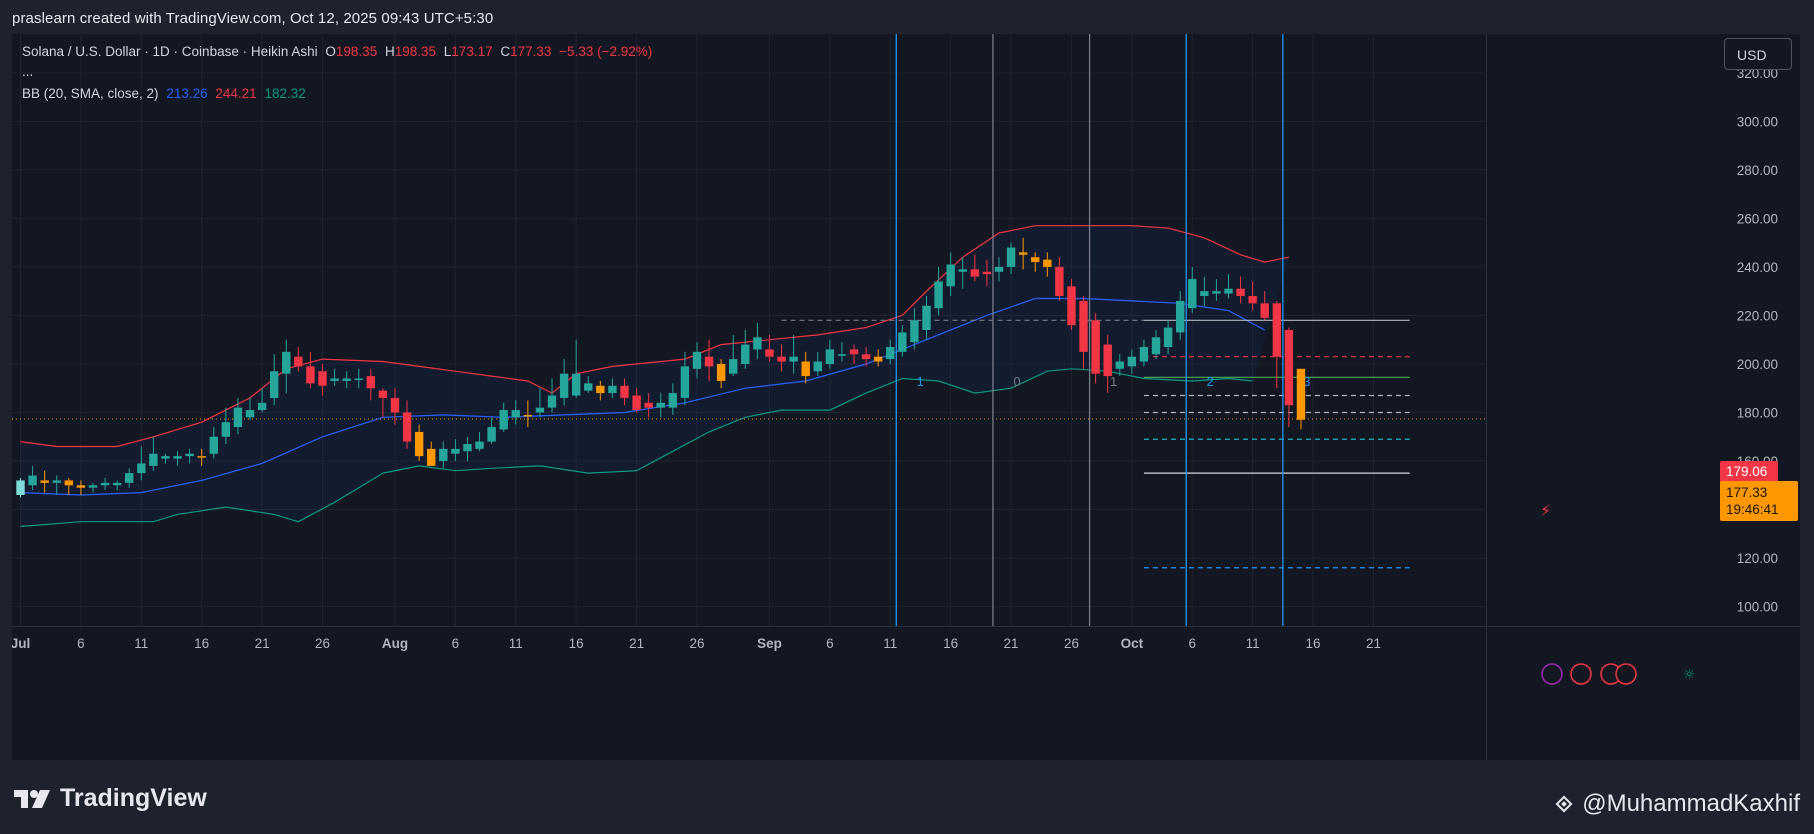 The width and height of the screenshot is (1814, 834). Describe the element at coordinates (769, 643) in the screenshot. I see `time-tick-label: Sep` at that location.